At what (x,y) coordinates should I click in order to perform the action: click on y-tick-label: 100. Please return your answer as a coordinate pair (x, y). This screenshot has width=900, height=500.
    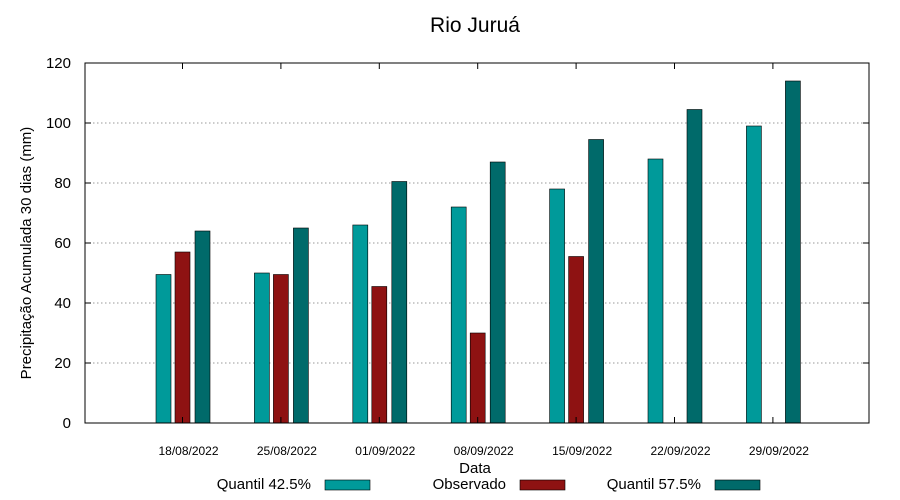
    Looking at the image, I should click on (58, 123).